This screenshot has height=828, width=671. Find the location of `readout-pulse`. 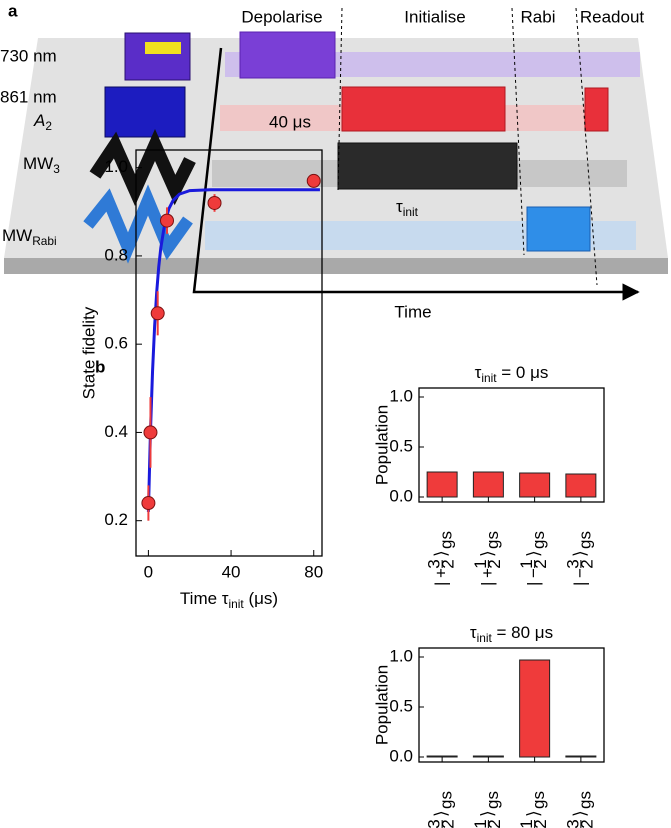

readout-pulse is located at coordinates (596, 109).